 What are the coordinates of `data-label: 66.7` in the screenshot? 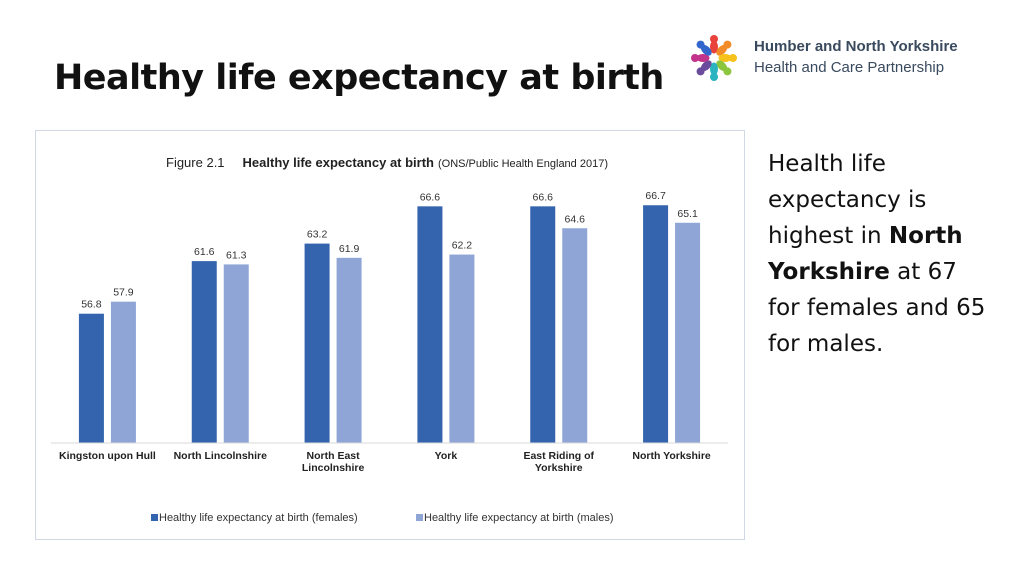 It's located at (655, 196).